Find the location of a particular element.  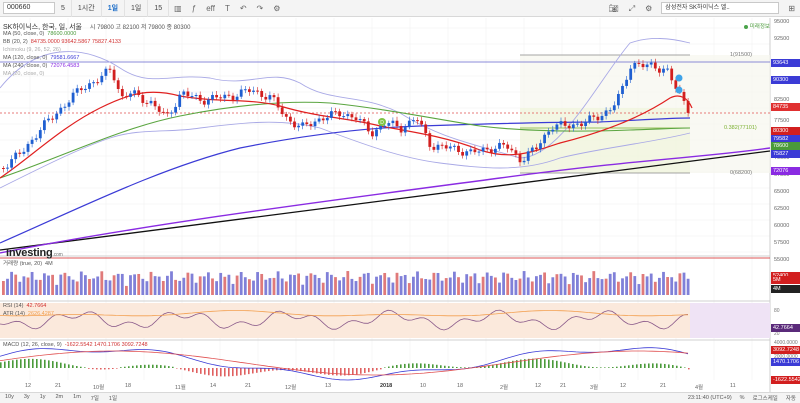

expand-icon: ⊞ is located at coordinates (791, 8).